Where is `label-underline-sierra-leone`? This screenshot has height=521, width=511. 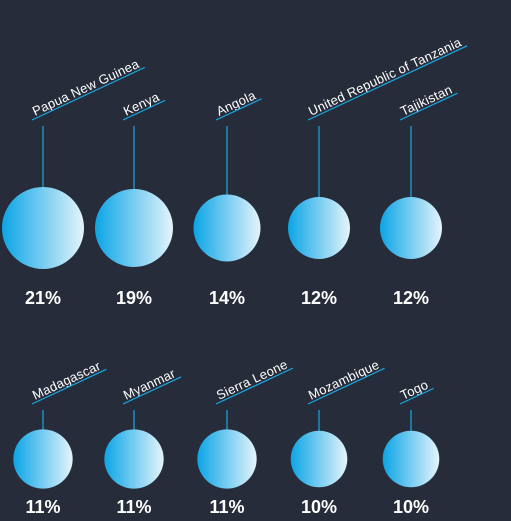 label-underline-sierra-leone is located at coordinates (254, 386).